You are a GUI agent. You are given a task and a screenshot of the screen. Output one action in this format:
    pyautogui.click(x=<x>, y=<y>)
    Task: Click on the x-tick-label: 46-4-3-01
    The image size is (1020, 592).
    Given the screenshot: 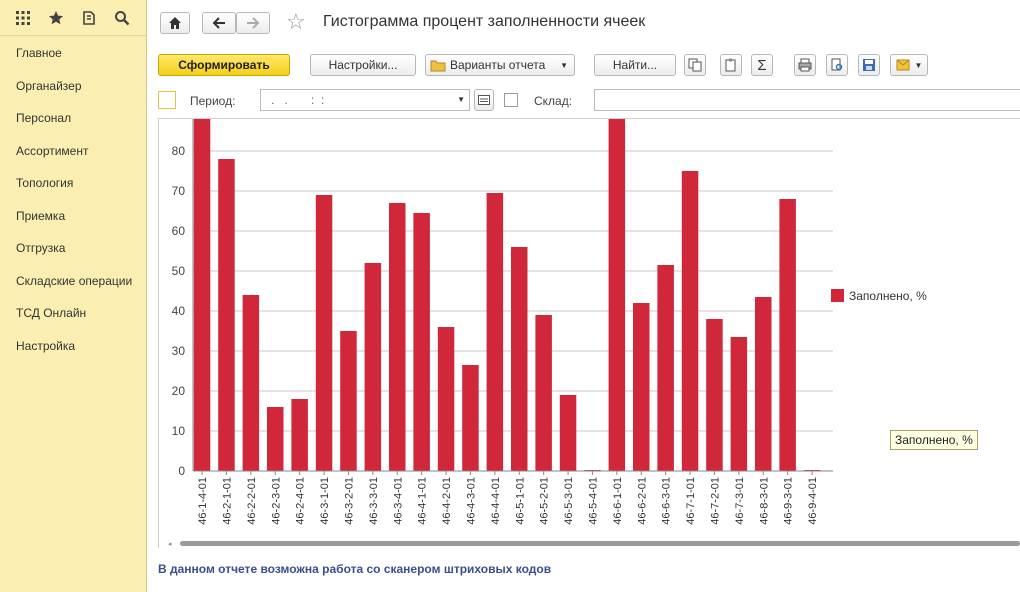 What is the action you would take?
    pyautogui.click(x=471, y=501)
    